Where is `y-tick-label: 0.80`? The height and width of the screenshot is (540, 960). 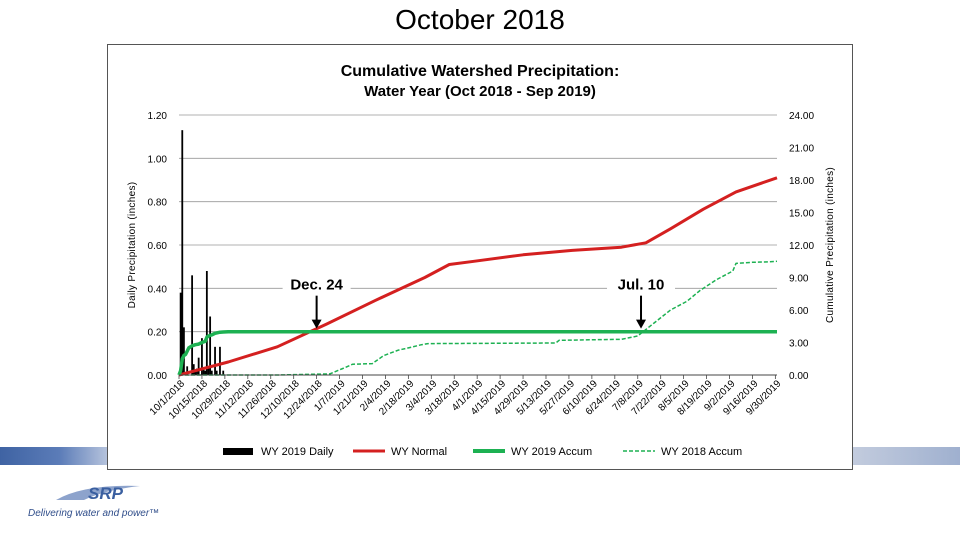
y-tick-label: 0.80 is located at coordinates (158, 203).